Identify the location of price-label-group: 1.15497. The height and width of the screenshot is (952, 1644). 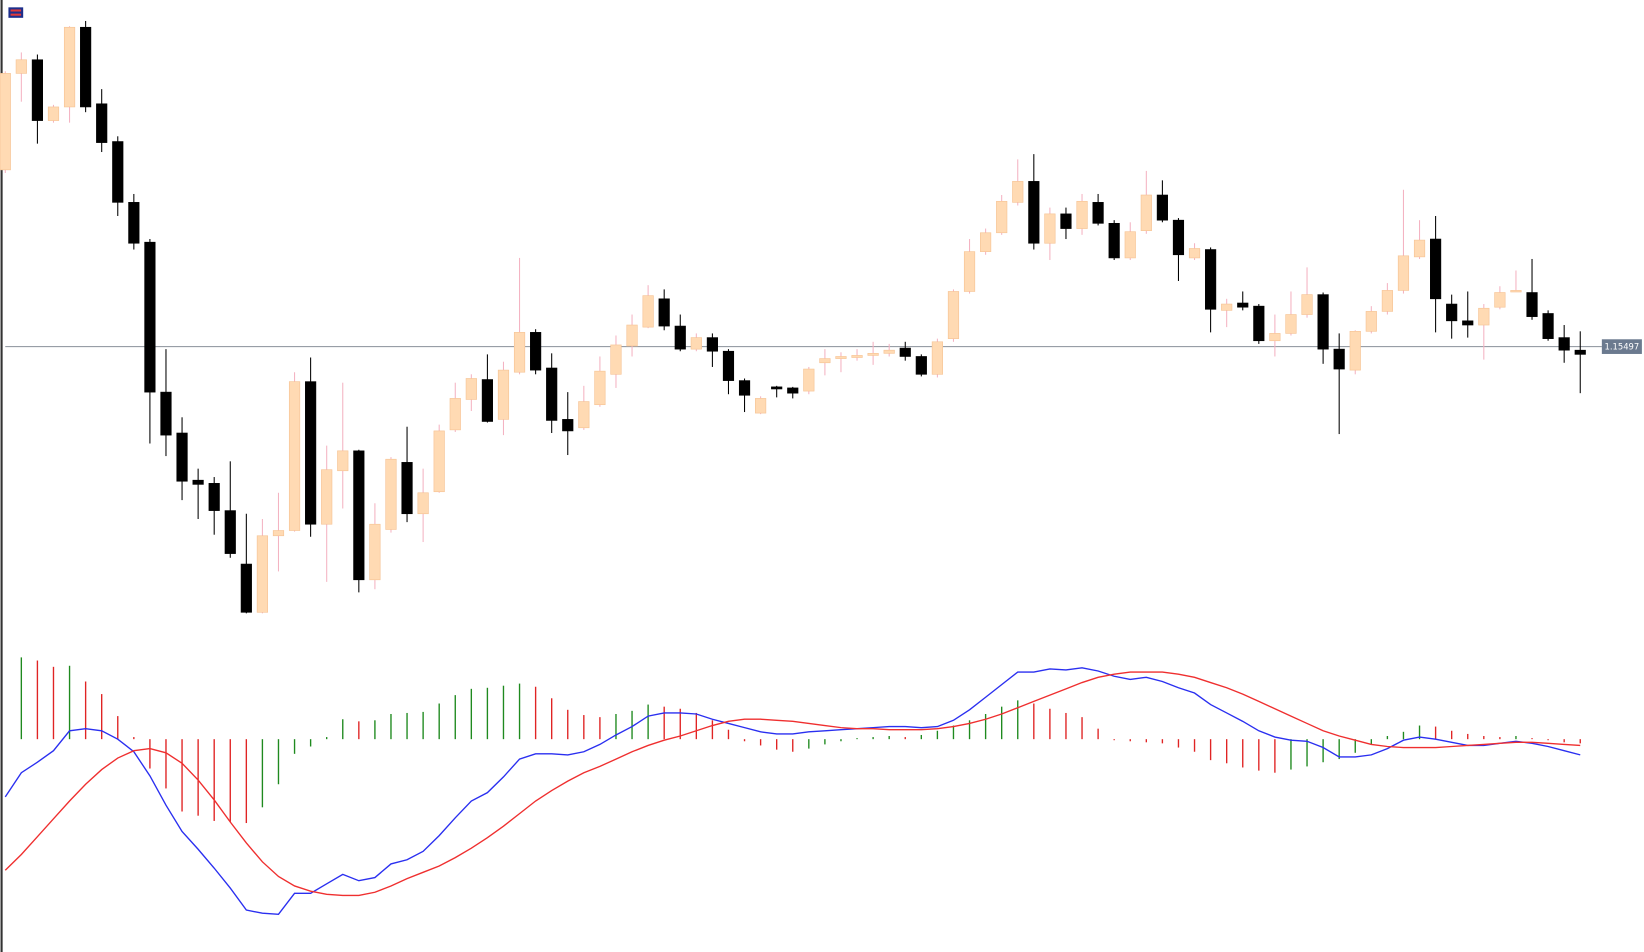
(1621, 346).